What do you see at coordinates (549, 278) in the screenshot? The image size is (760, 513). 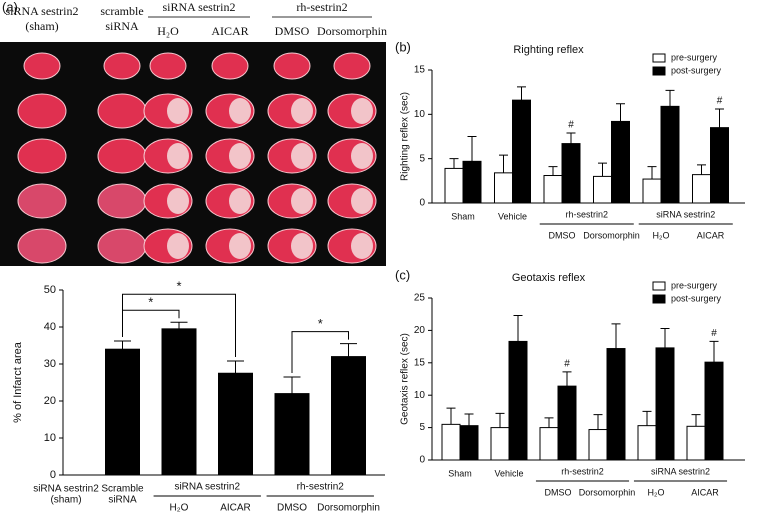 I see `chart-title: Geotaxis reflex` at bounding box center [549, 278].